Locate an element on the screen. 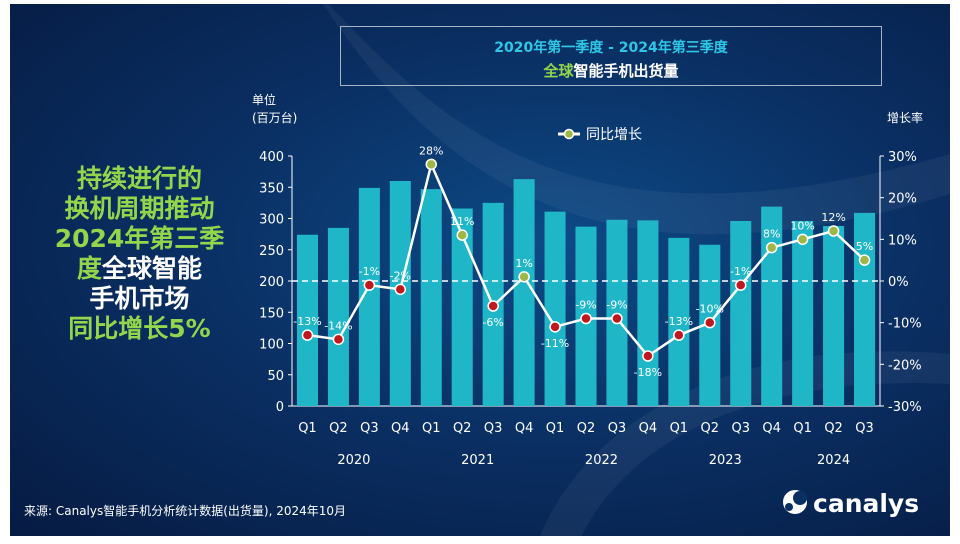 The width and height of the screenshot is (960, 544). legend-marker is located at coordinates (569, 134).